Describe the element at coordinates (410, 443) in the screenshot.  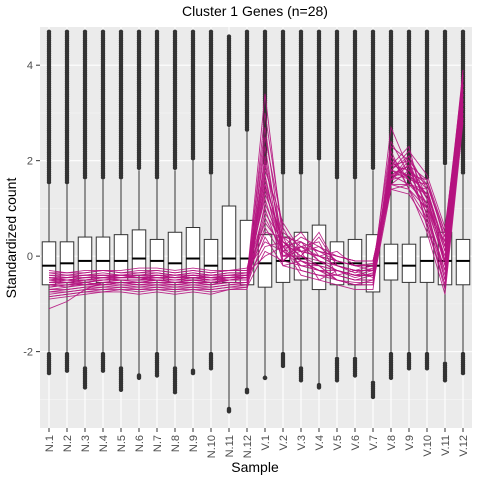
I see `x-tick-label: V.9` at that location.